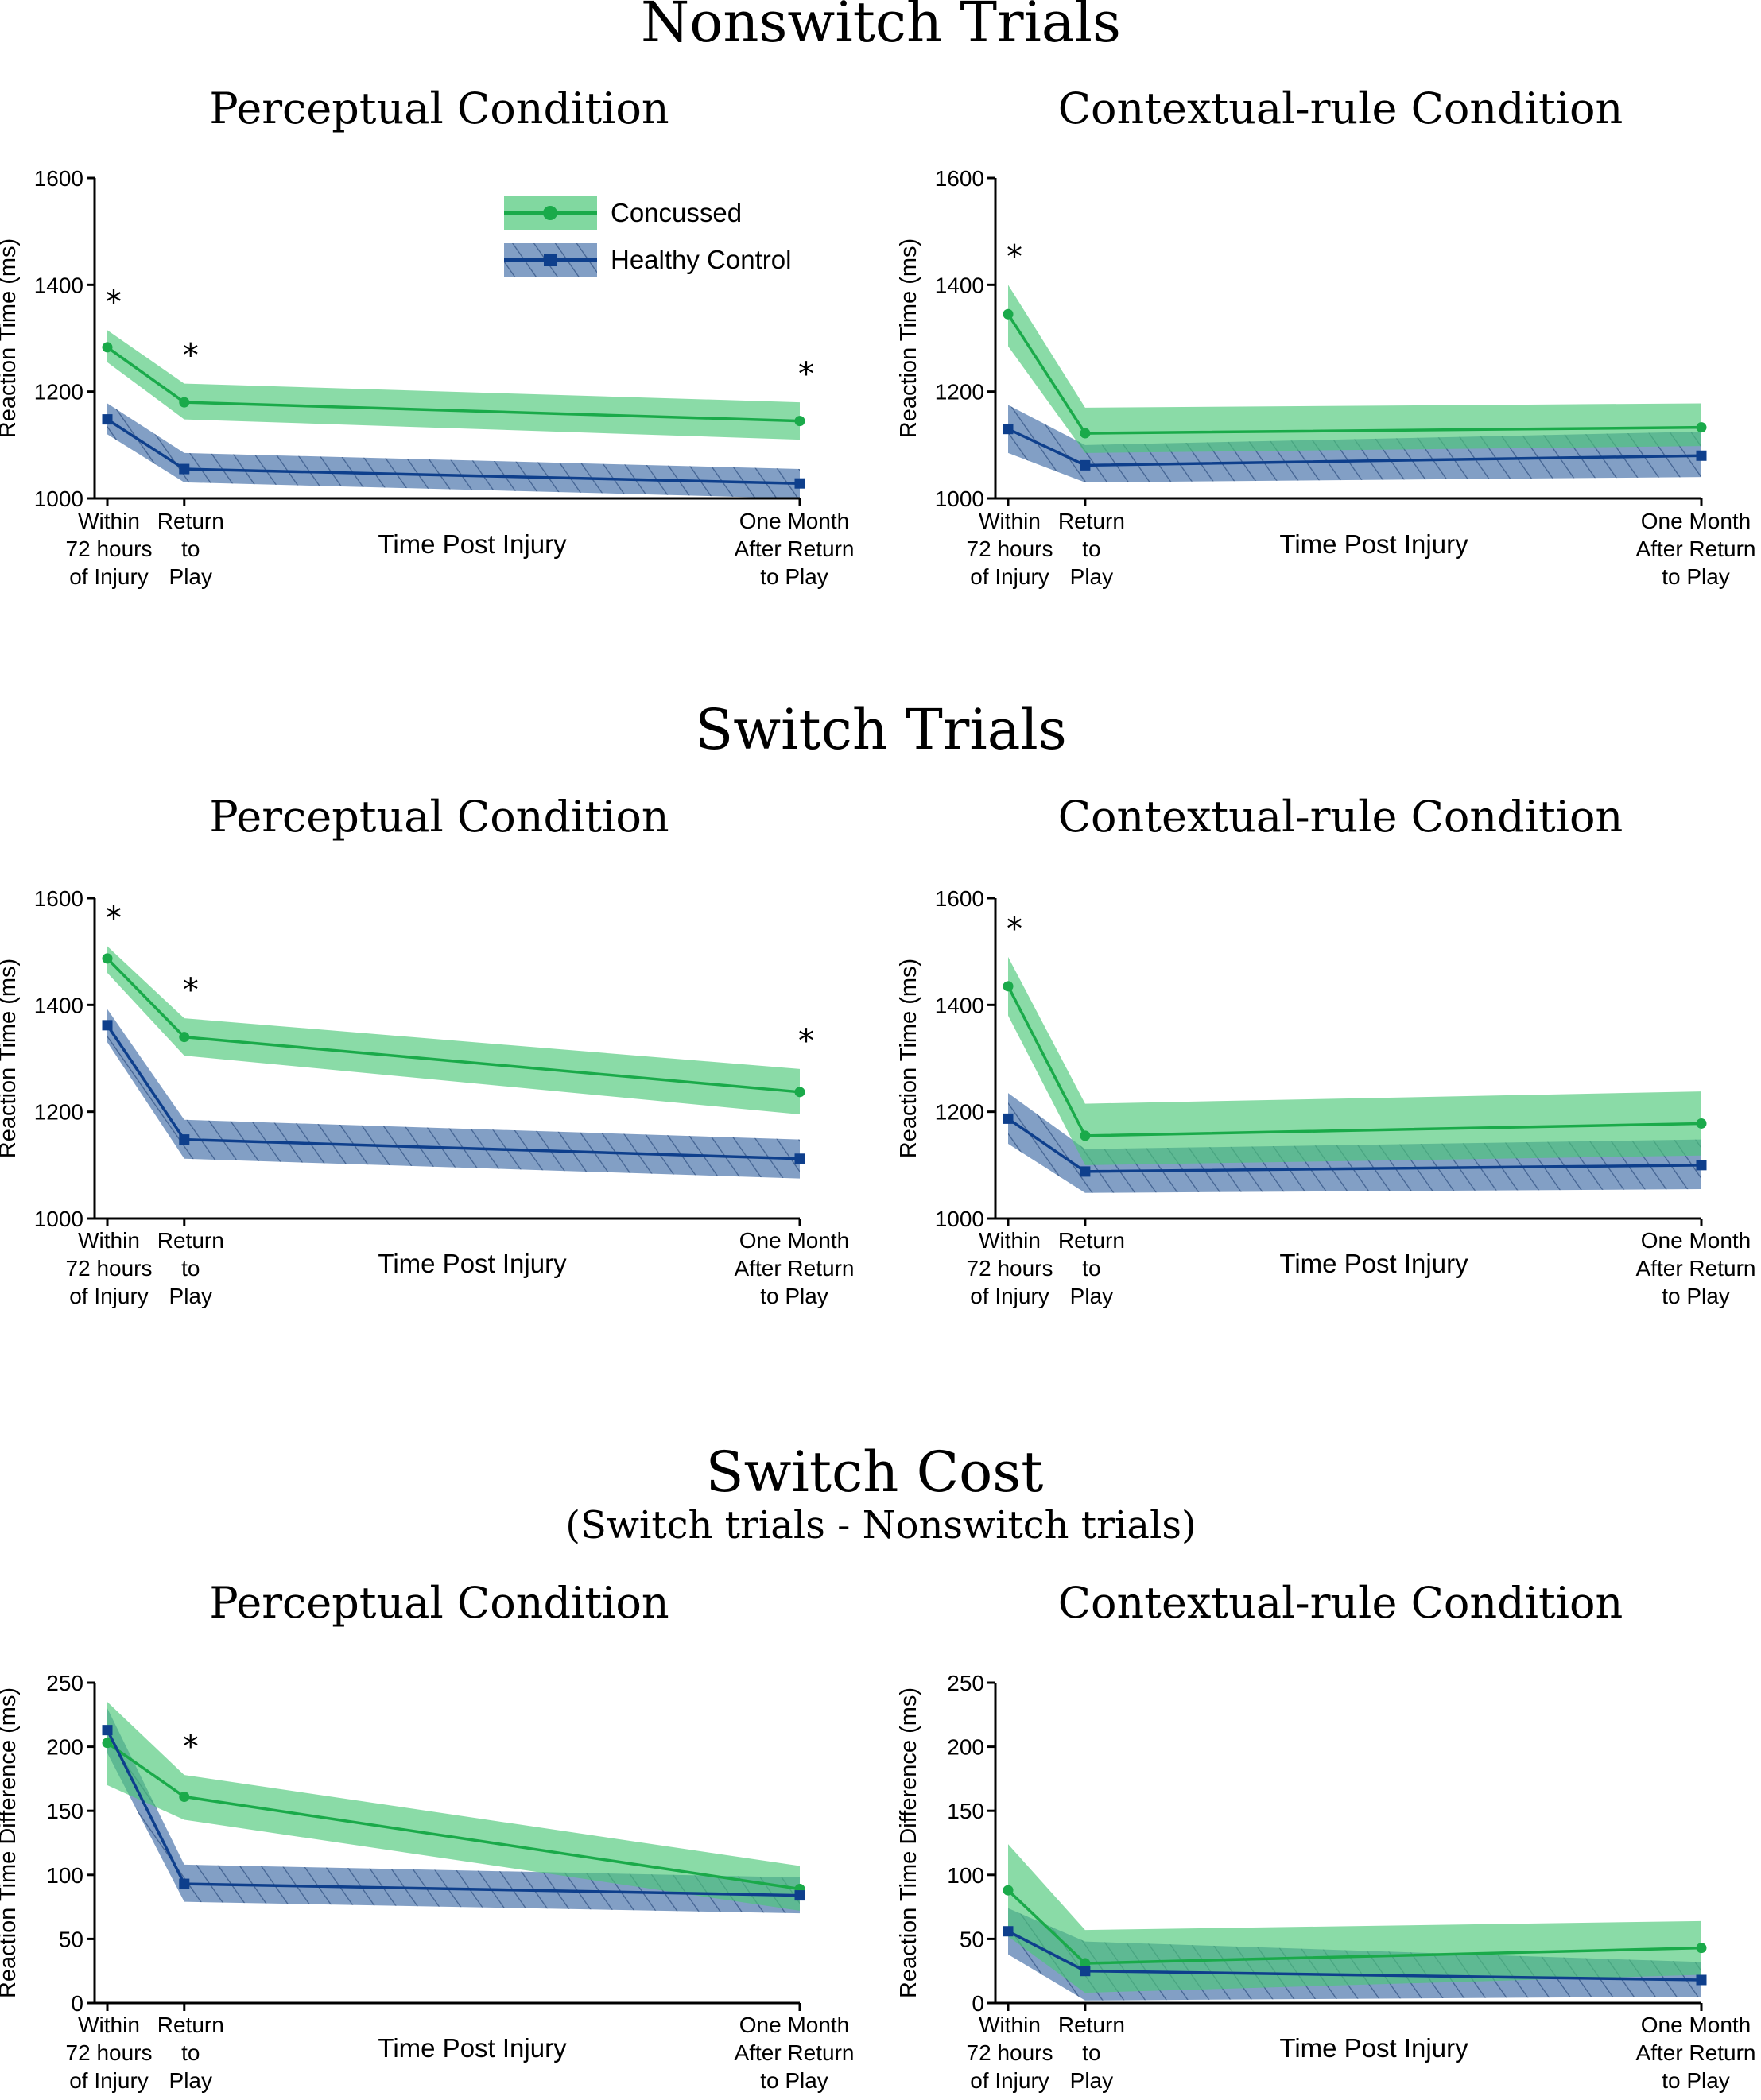  What do you see at coordinates (701, 259) in the screenshot?
I see `legend-label-control: Healthy Control` at bounding box center [701, 259].